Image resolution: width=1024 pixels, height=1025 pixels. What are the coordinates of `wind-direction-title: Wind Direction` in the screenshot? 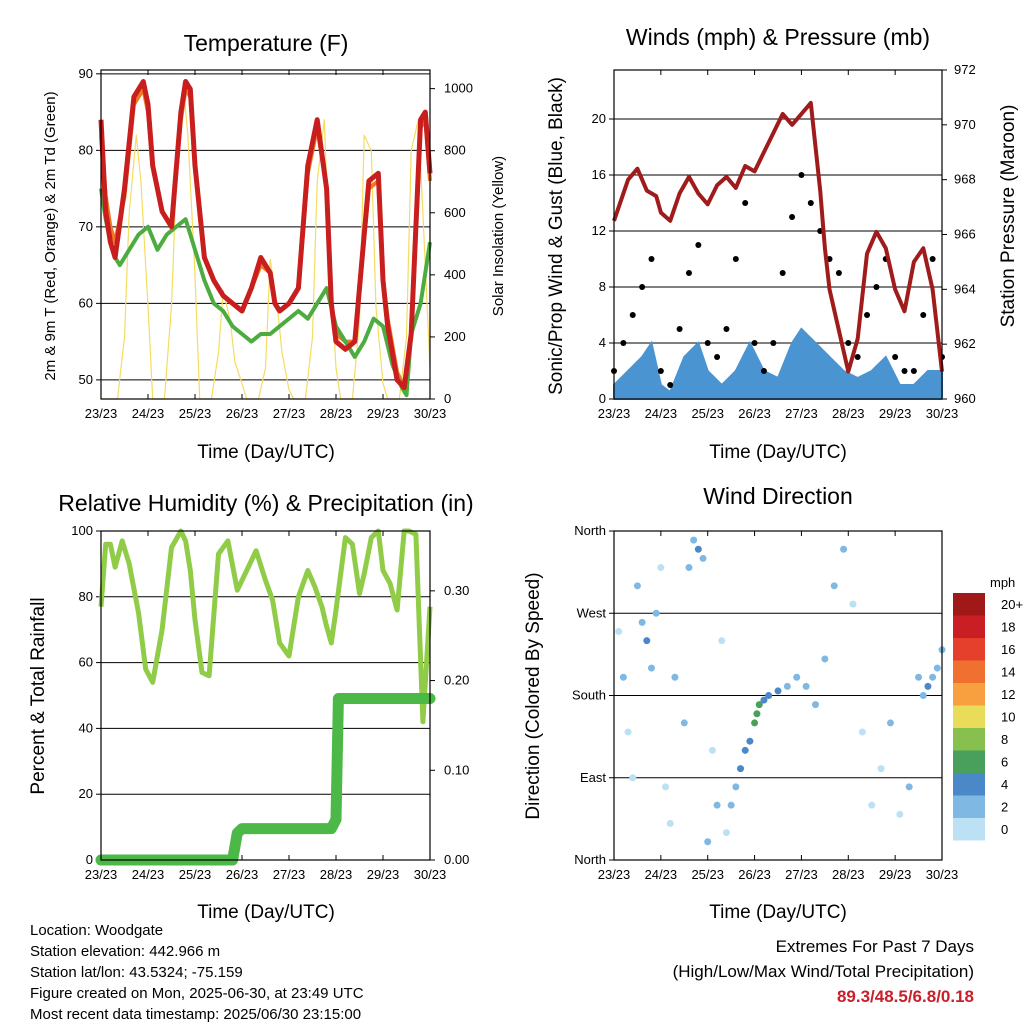 It's located at (778, 496).